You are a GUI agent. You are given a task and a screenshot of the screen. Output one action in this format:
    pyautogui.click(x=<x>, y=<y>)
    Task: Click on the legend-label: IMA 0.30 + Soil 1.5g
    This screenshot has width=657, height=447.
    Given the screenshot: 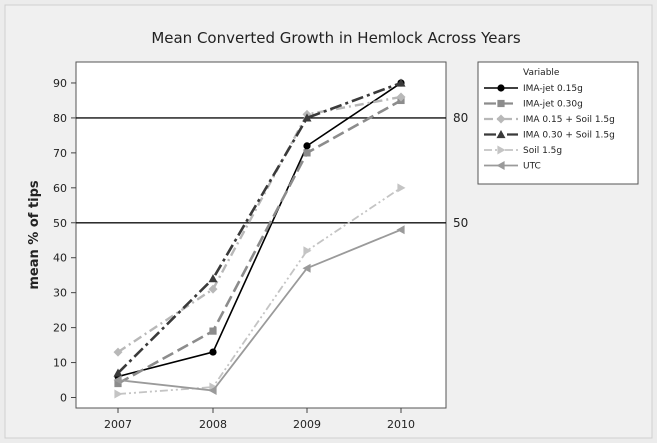 What is the action you would take?
    pyautogui.click(x=569, y=136)
    